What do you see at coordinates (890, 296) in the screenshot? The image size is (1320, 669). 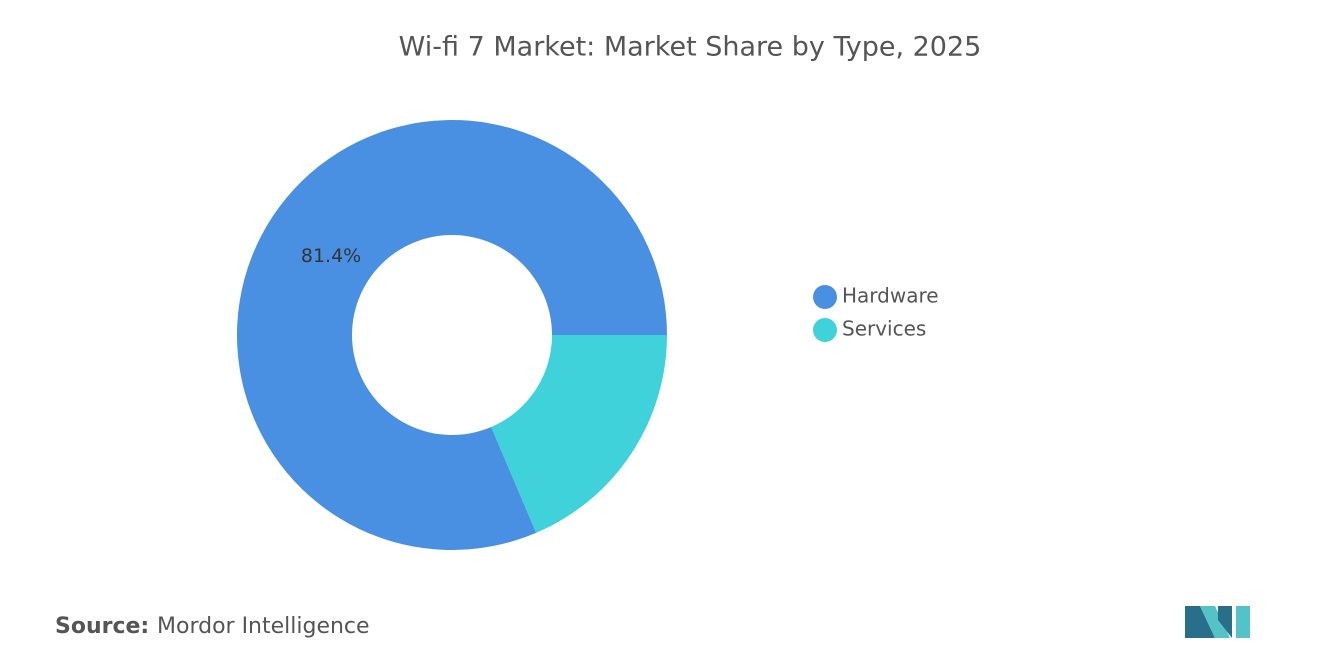 I see `legend-label: Hardware` at bounding box center [890, 296].